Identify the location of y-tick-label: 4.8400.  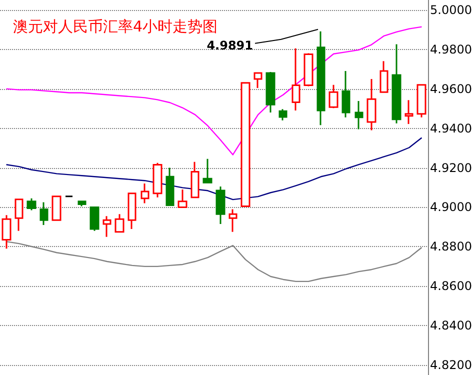
(451, 325).